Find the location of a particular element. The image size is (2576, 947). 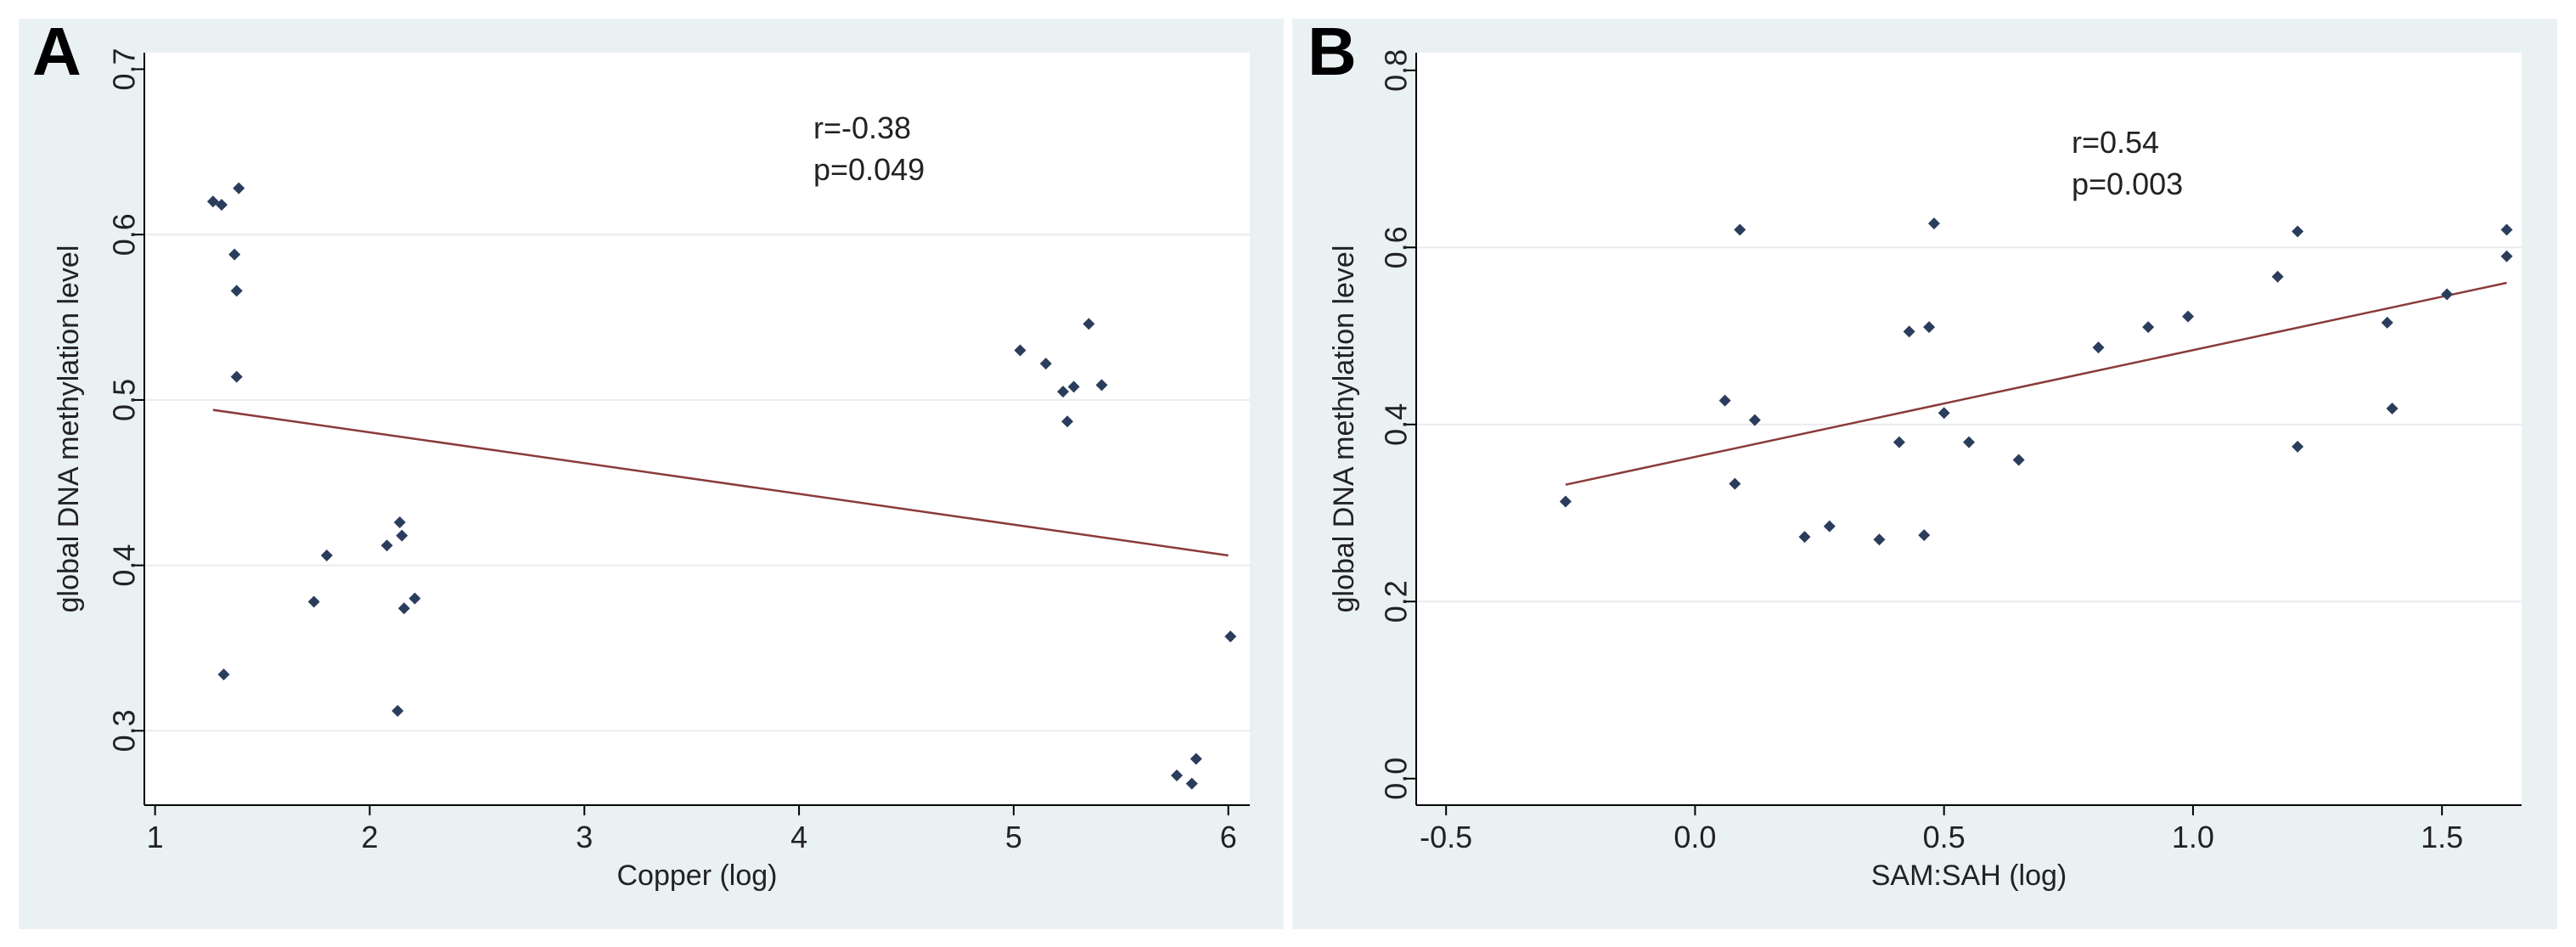

panel-b-points is located at coordinates (2036, 381).